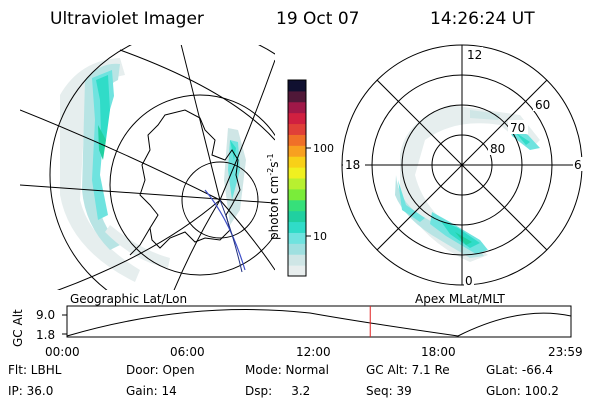  I want to click on mlt-label-18: 18, so click(352, 165).